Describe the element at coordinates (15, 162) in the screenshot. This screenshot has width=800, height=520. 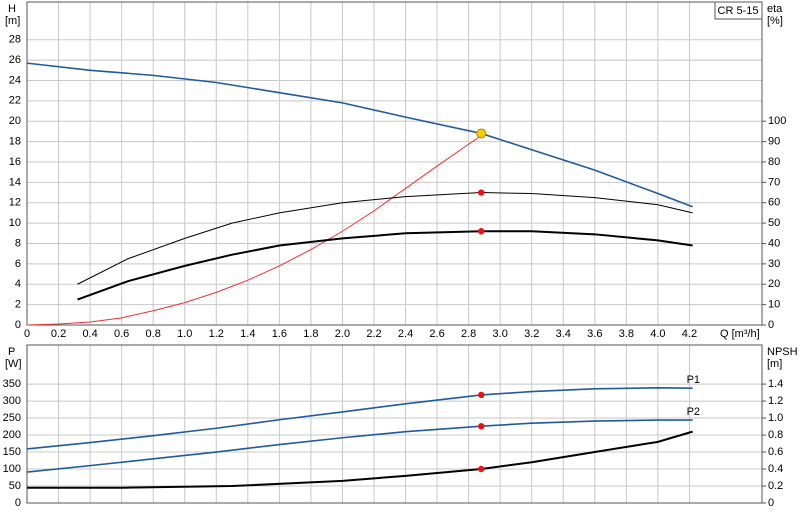
I see `y-tick-label: 16` at that location.